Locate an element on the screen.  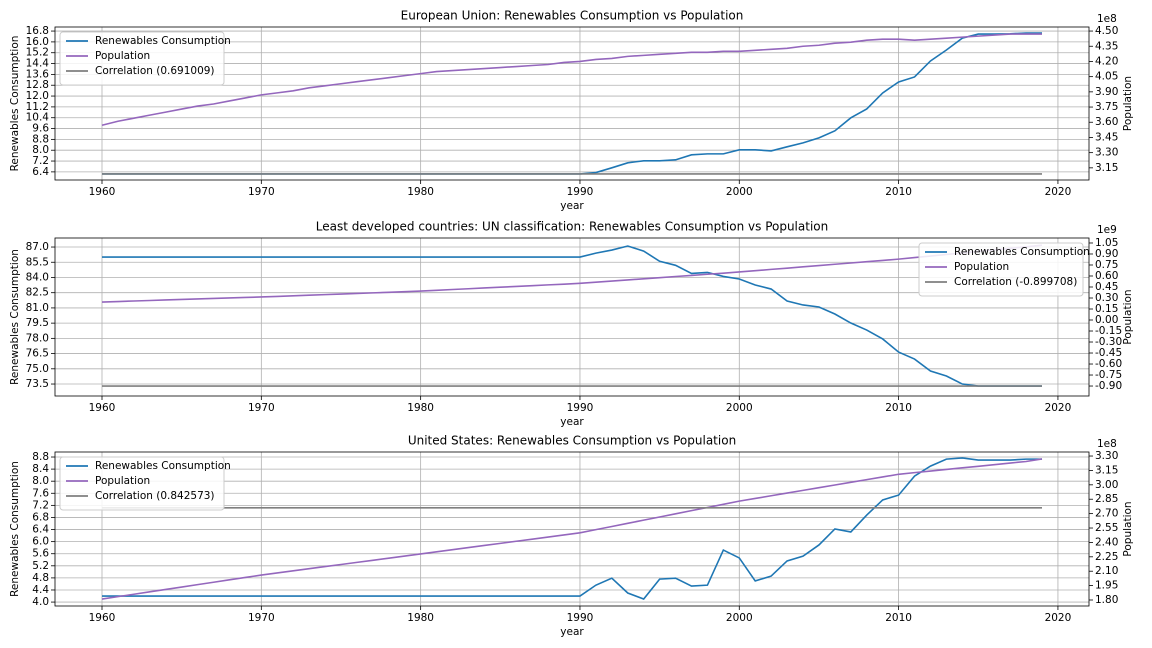
y-tick-label: 79.5 is located at coordinates (37, 323).